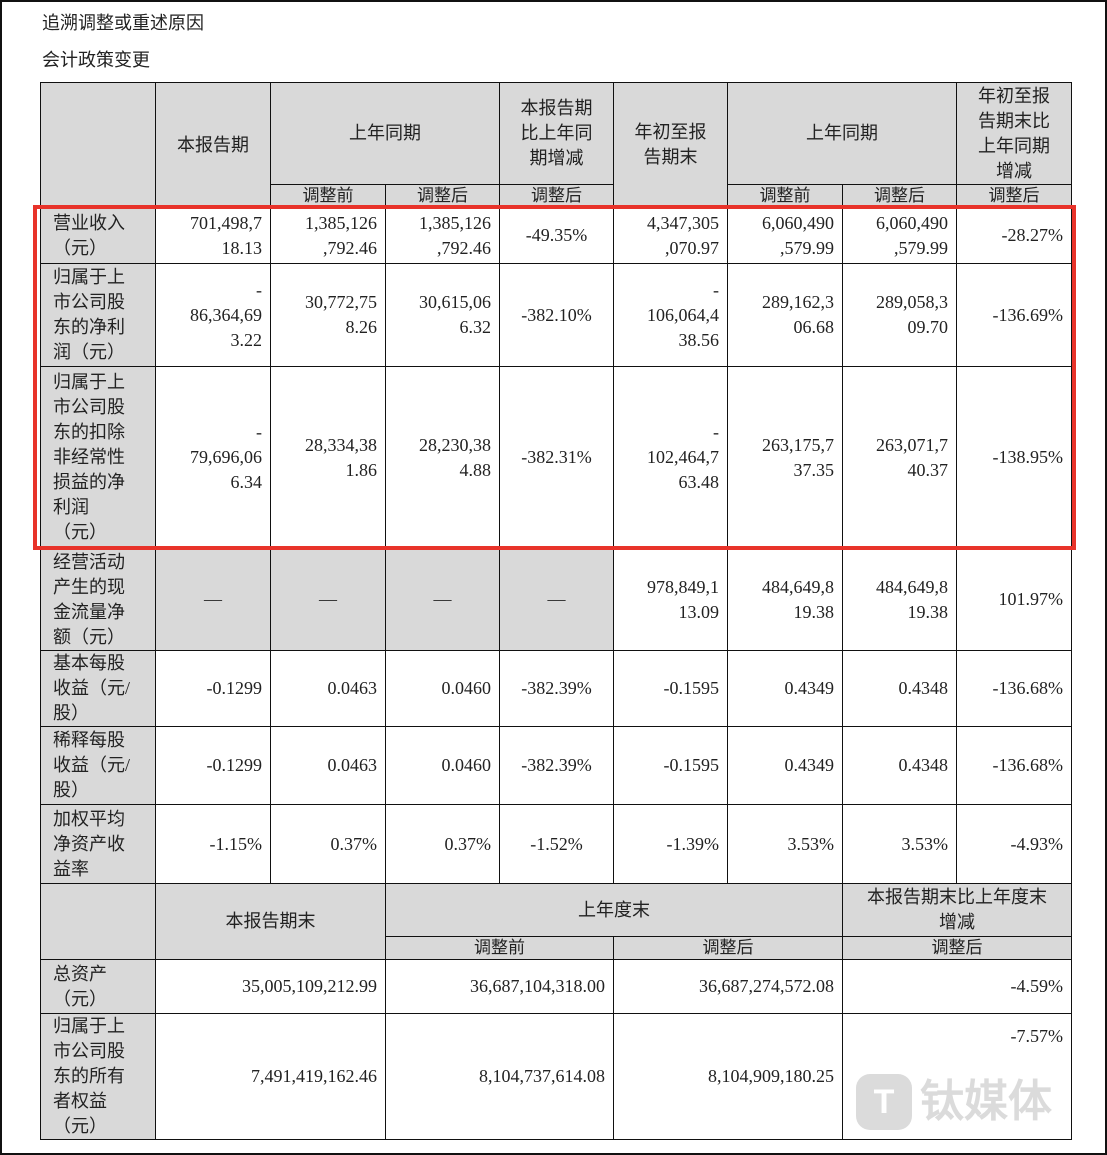  I want to click on header-ytd: 年初至报 告期末, so click(670, 145).